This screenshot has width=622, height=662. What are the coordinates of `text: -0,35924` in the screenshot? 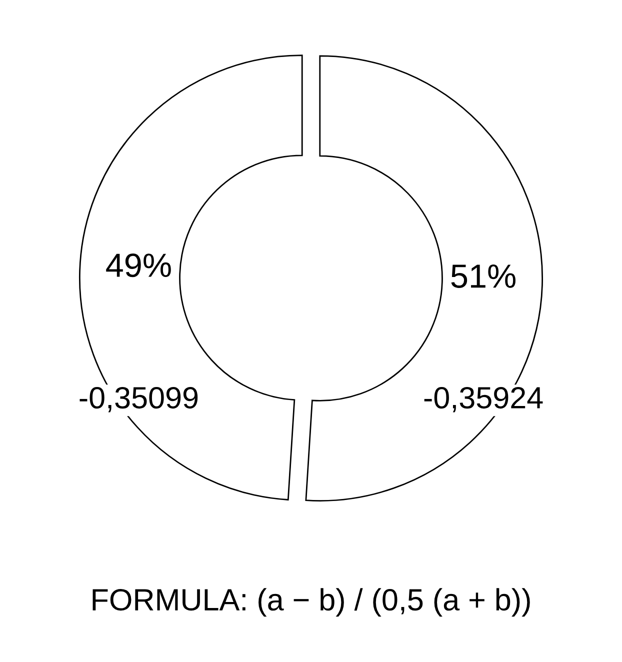 It's located at (483, 399).